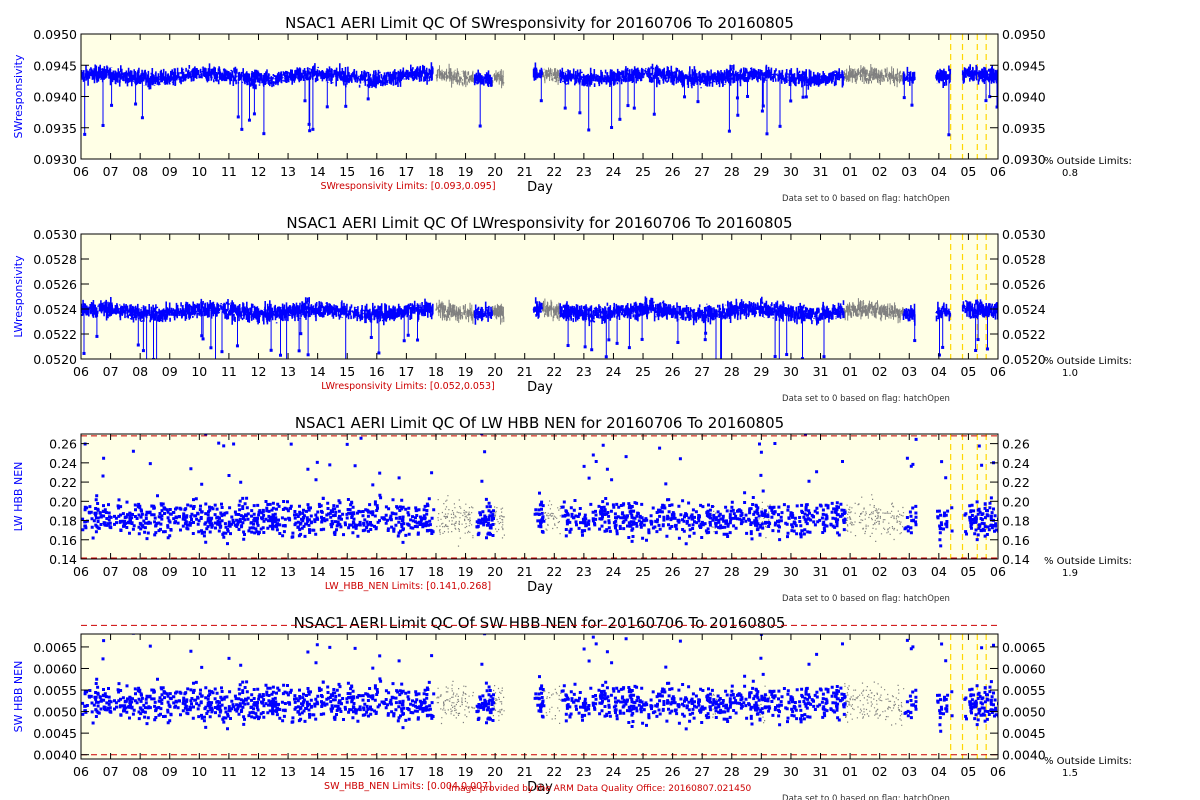 This screenshot has height=800, width=1200. Describe the element at coordinates (63, 540) in the screenshot. I see `y-tick-label-left: 0.16` at that location.